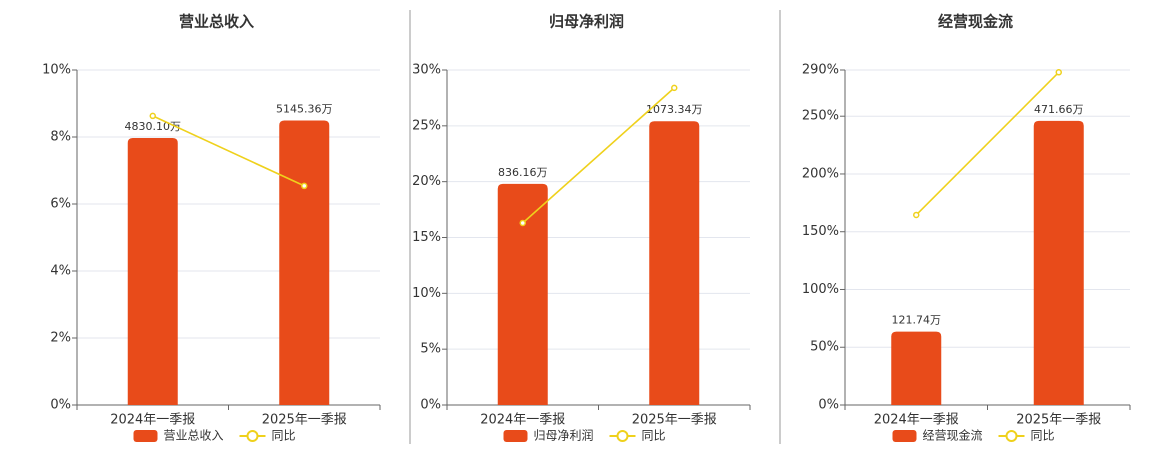 The height and width of the screenshot is (450, 1160). I want to click on y-tick-label: 6%, so click(60, 204).